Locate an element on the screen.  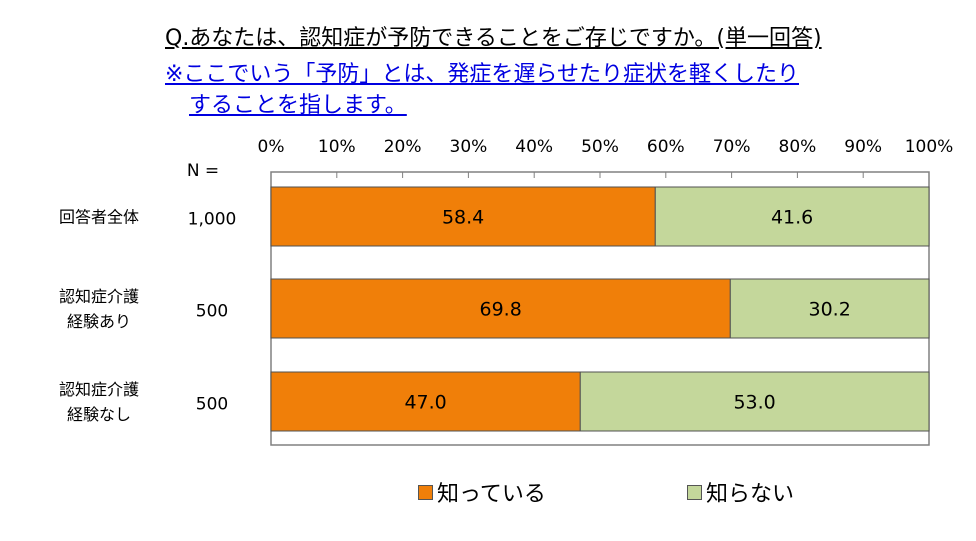
x-tick-label: 40% is located at coordinates (534, 147).